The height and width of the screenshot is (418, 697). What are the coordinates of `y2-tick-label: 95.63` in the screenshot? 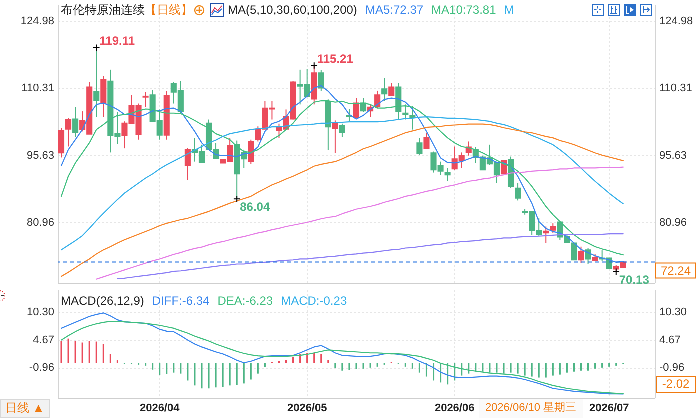 It's located at (674, 156).